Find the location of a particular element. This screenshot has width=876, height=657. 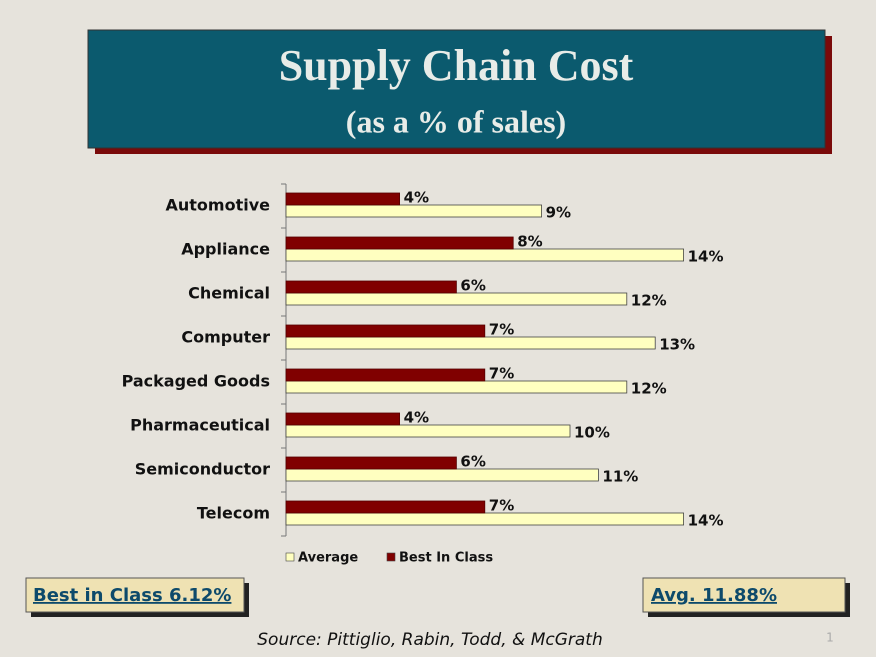

category-label: Automotive is located at coordinates (218, 205).